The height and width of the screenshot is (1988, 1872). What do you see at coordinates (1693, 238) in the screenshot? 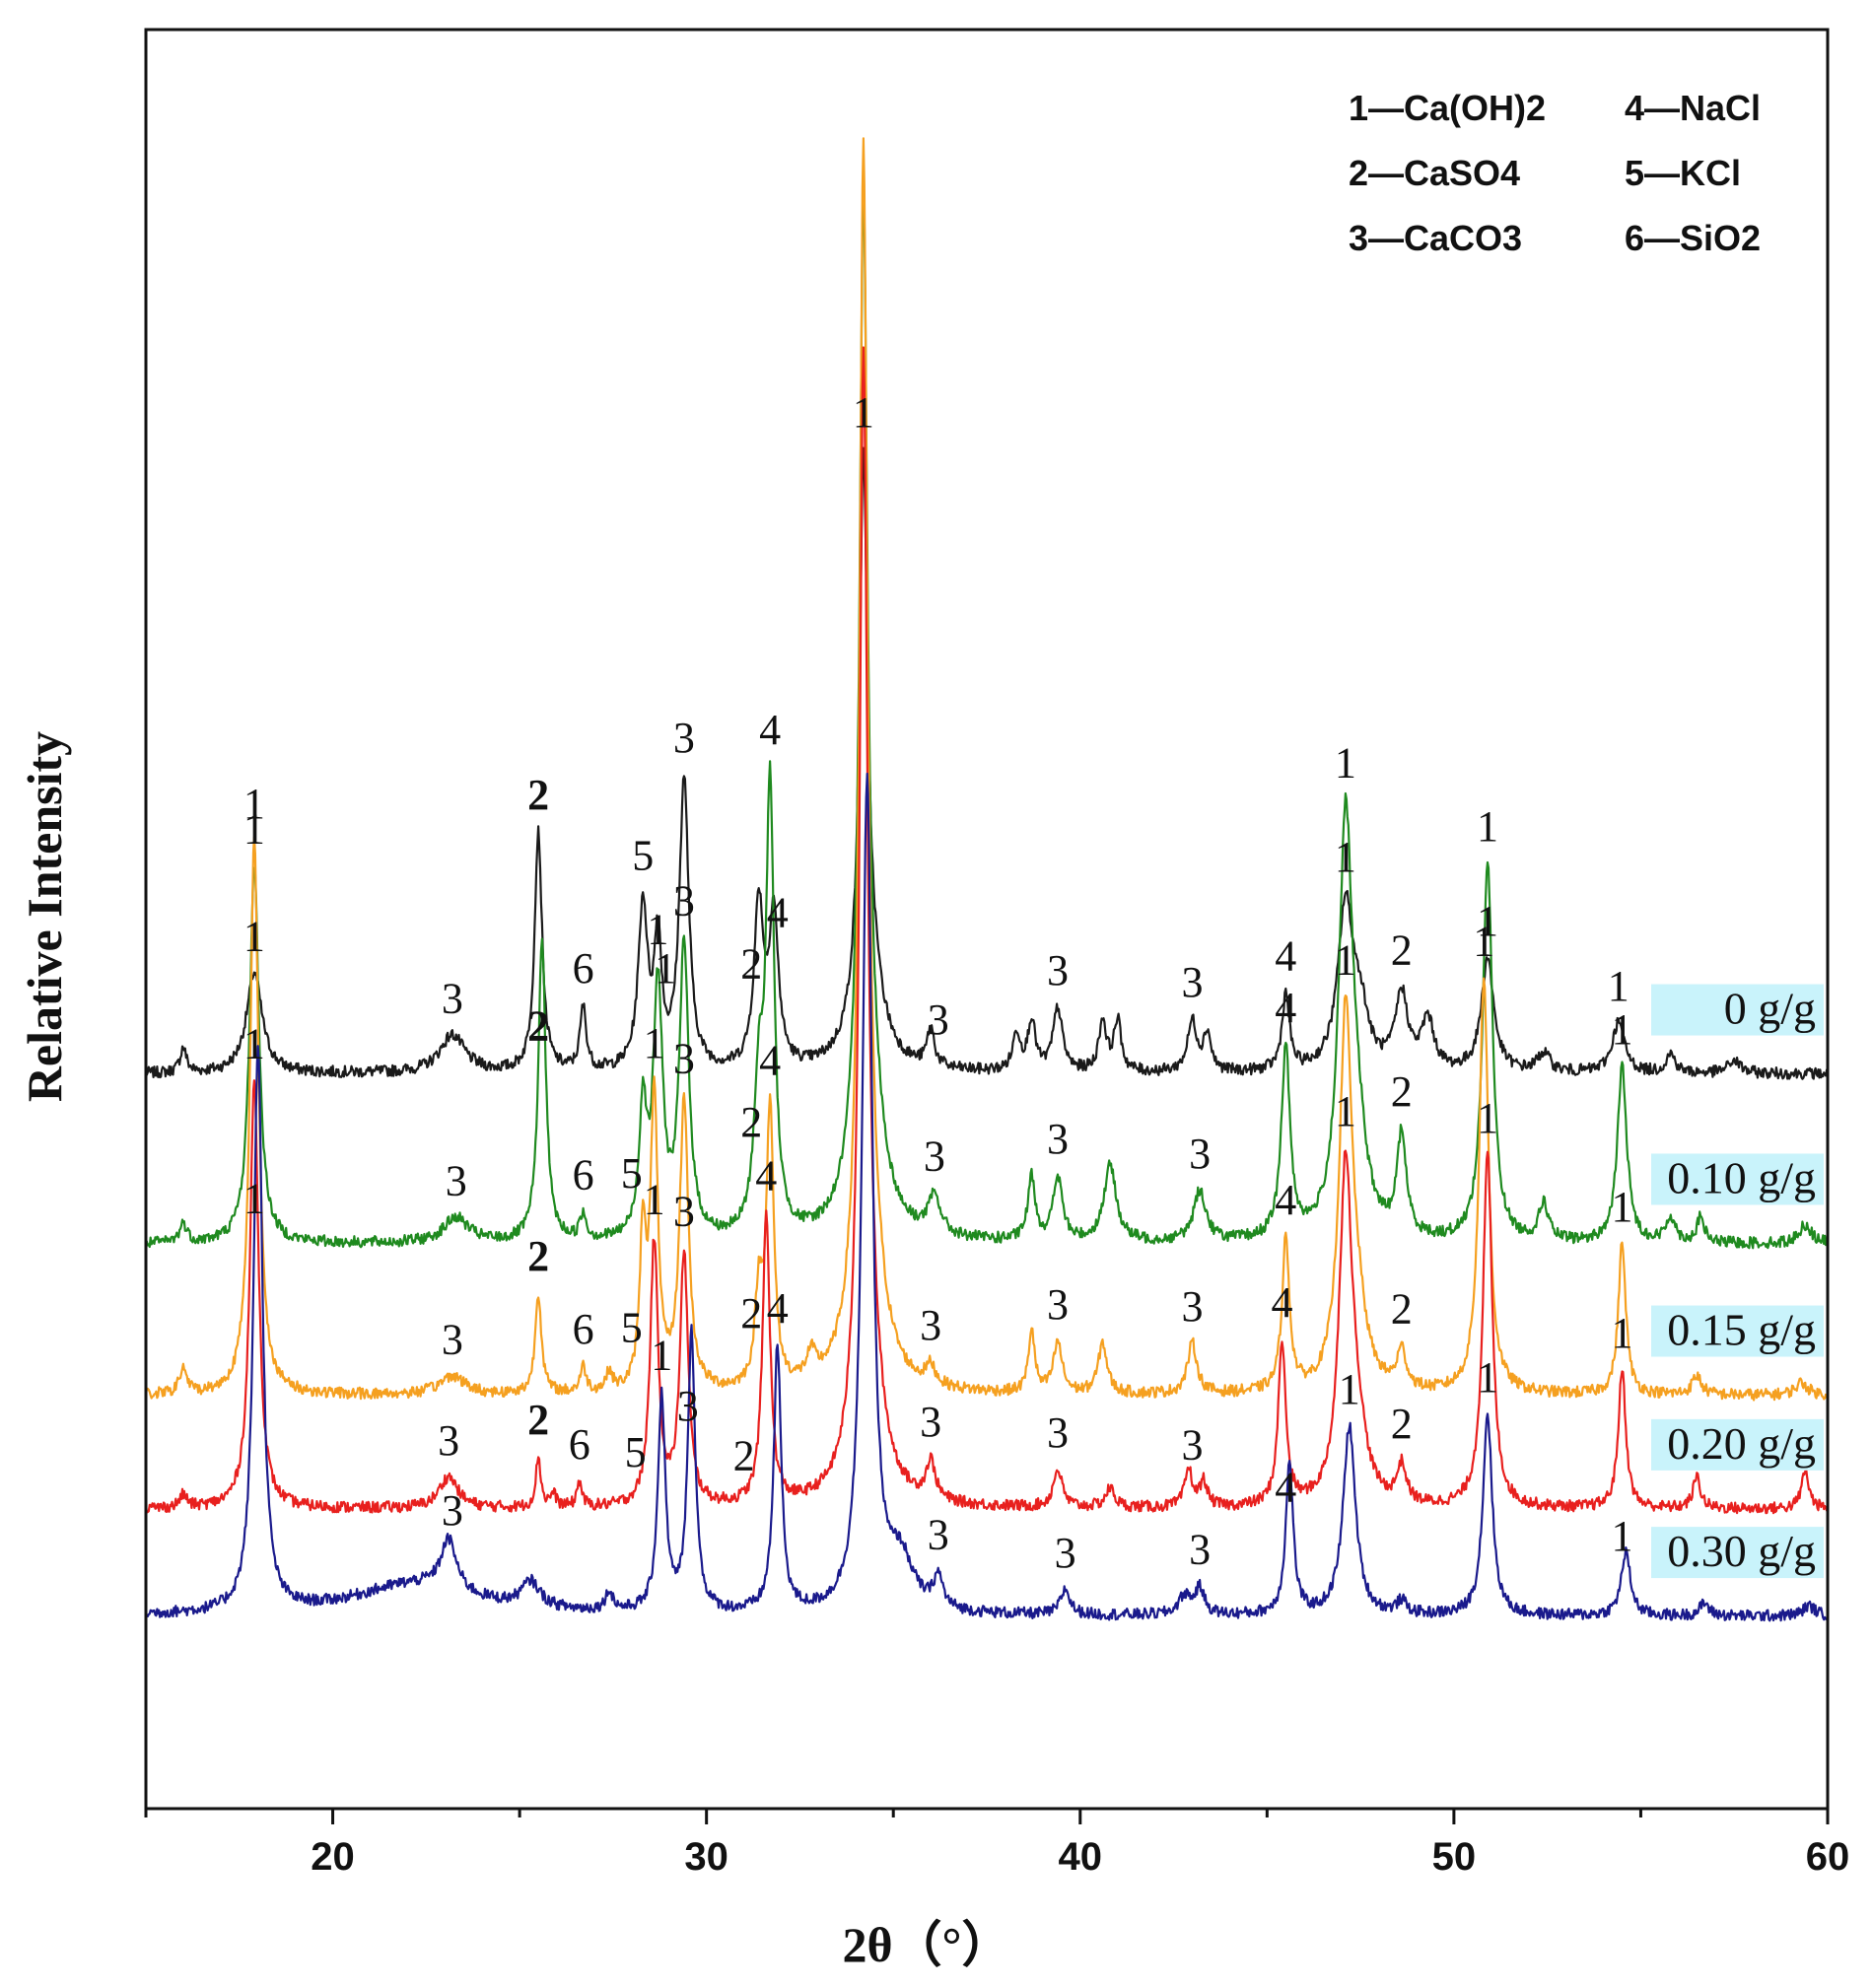
I see `legend-entry: 6—SiO2` at bounding box center [1693, 238].